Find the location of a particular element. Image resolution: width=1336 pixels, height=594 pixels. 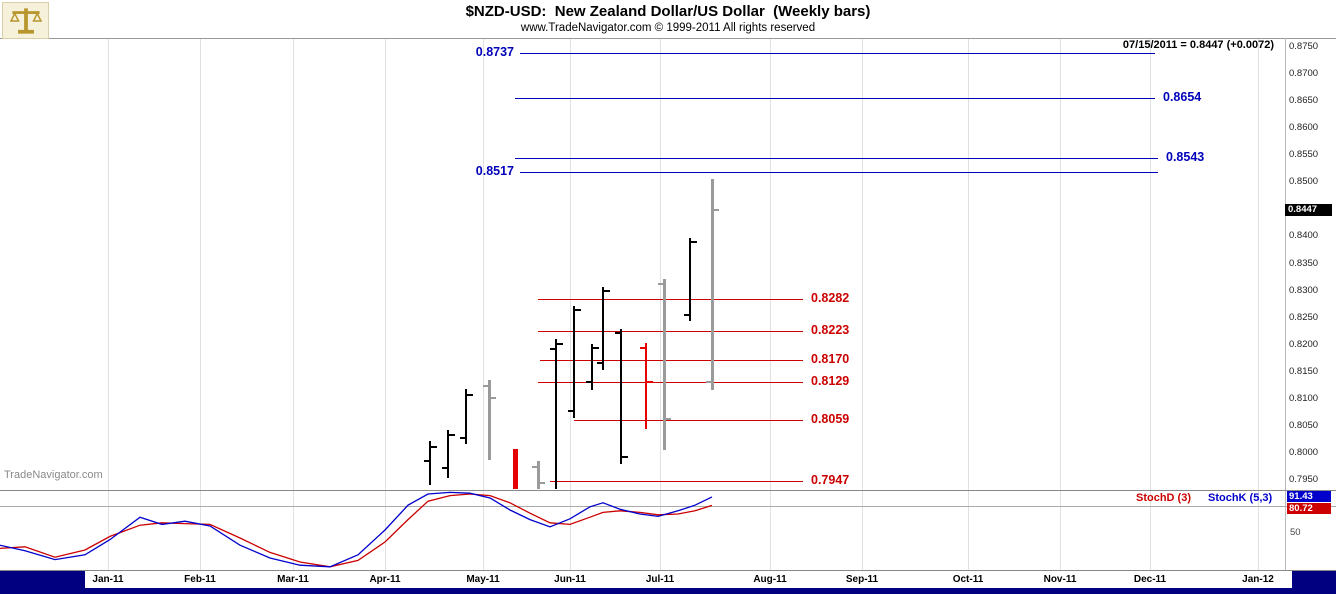

last-price-badge: 0.8447 is located at coordinates (1308, 209).